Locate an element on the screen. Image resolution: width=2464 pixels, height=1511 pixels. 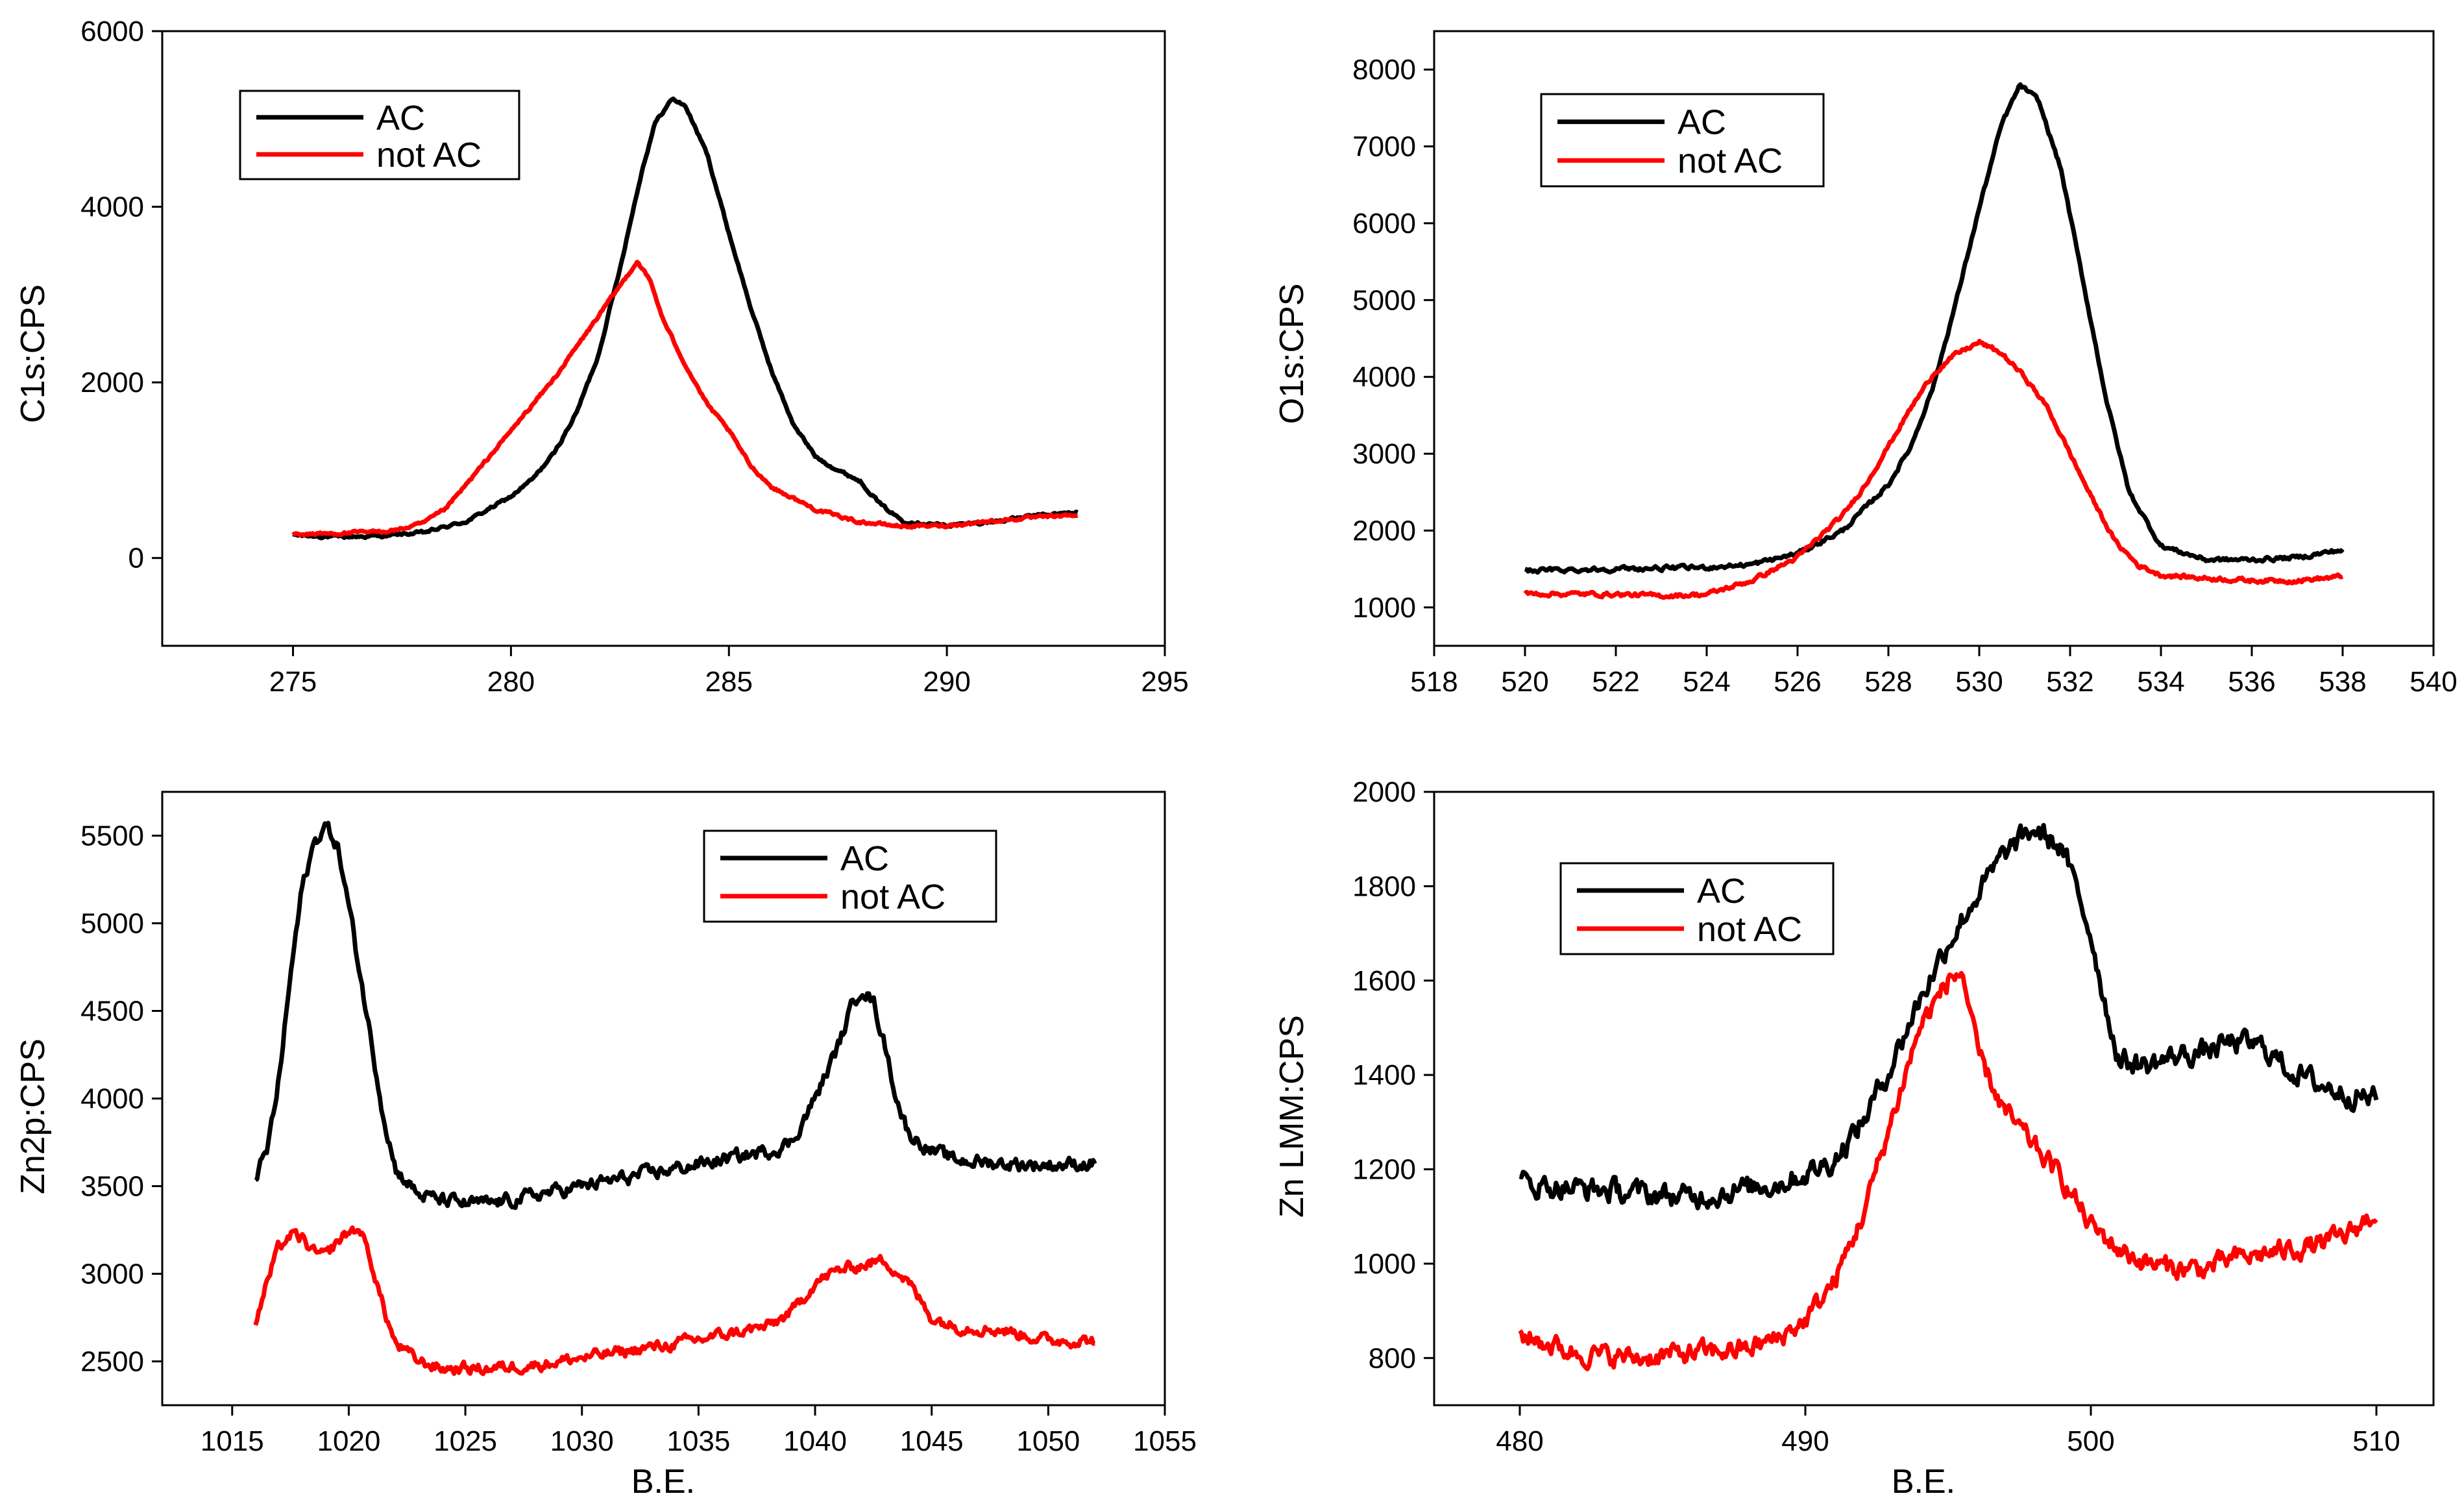
c1s-series-not-ac-line is located at coordinates (685, 399).